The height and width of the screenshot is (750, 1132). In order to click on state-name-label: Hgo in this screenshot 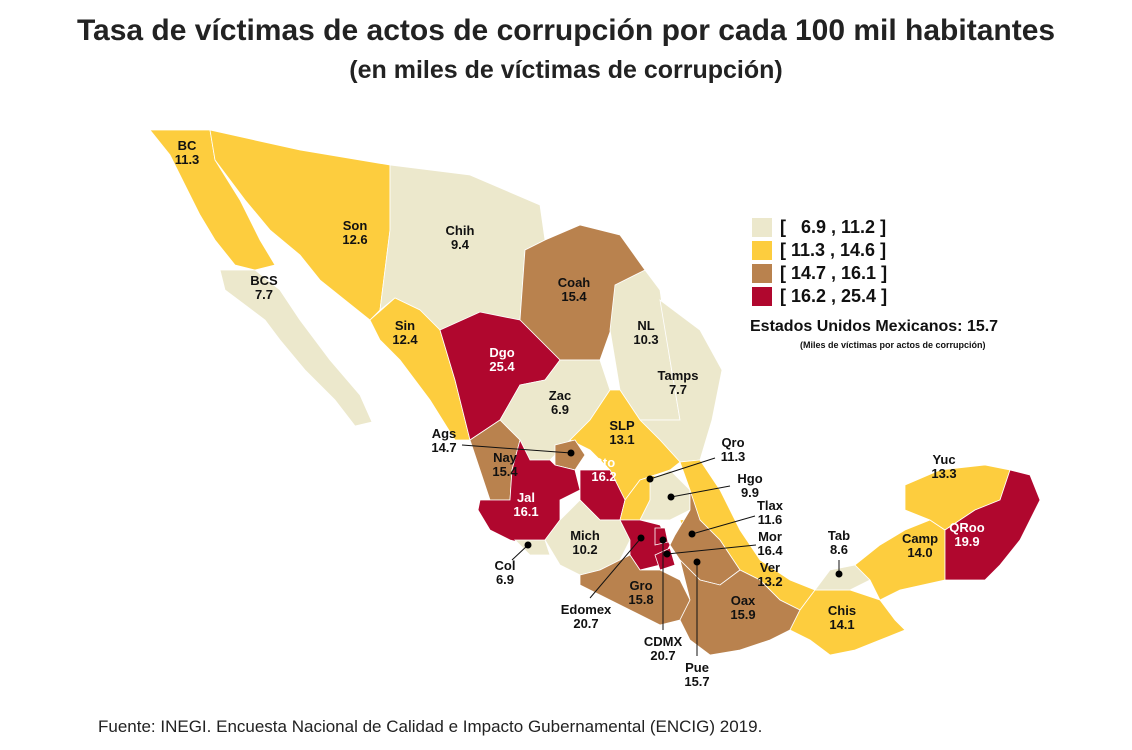, I will do `click(749, 478)`.